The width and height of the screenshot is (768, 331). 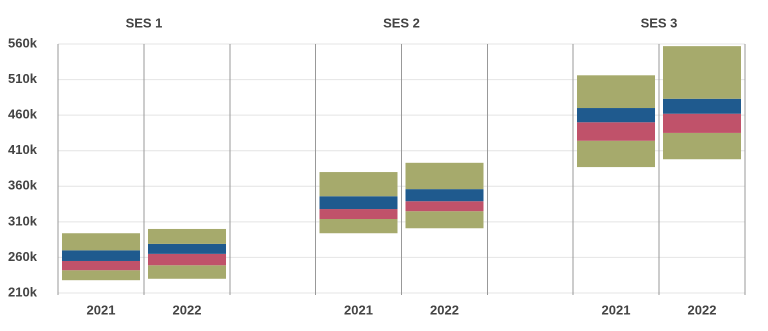 I want to click on y-tick-label: 410k, so click(x=23, y=149).